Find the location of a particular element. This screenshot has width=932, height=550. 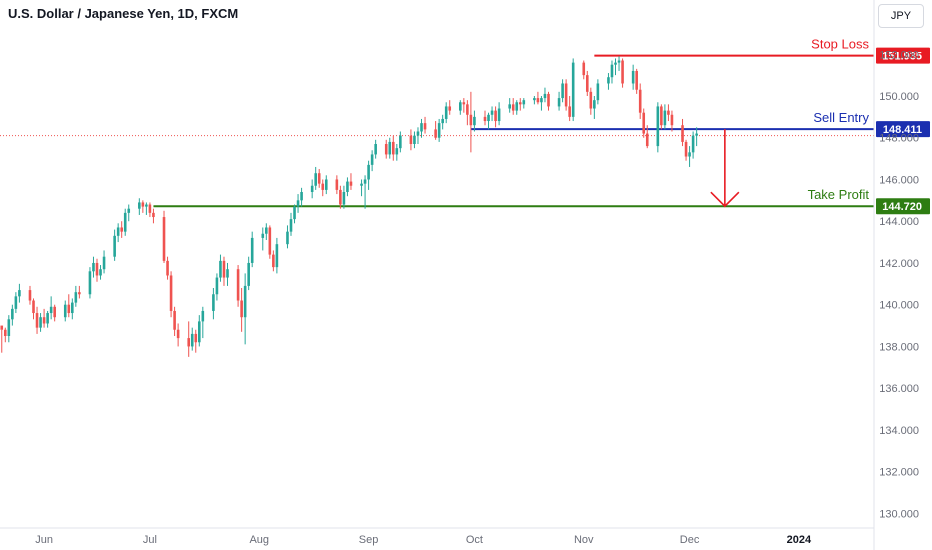

level-price-tag is located at coordinates (903, 206).